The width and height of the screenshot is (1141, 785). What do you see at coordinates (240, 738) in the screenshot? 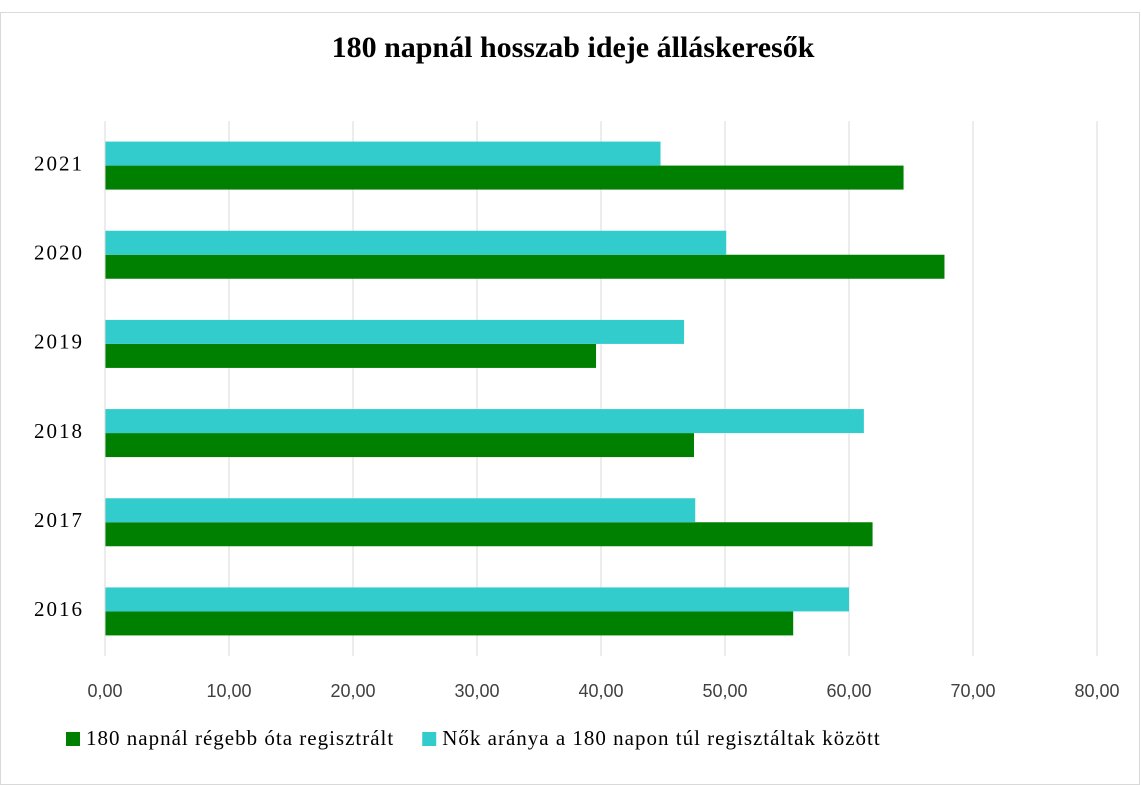
I see `legend-label: 180 napnál régebb óta regisztrált` at bounding box center [240, 738].